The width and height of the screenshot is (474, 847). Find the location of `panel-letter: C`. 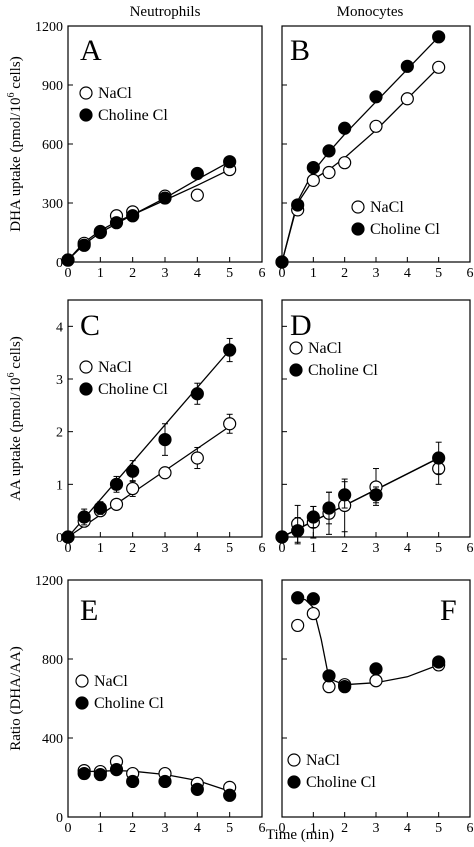

panel-letter: C is located at coordinates (90, 325).